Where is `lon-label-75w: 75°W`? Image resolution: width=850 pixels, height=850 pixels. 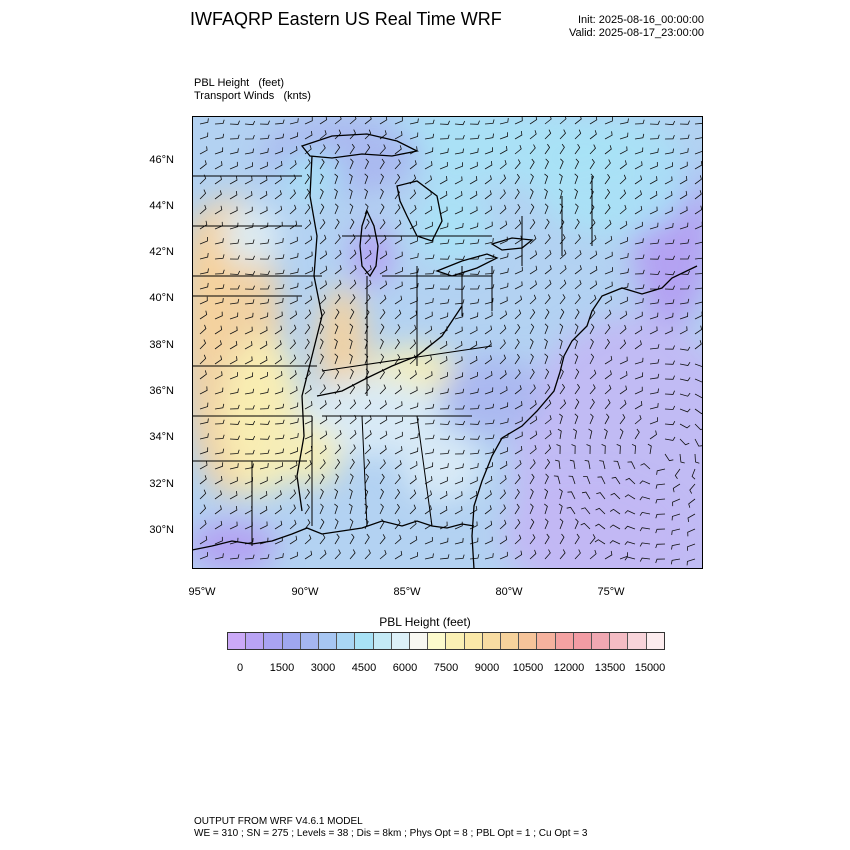 lon-label-75w: 75°W is located at coordinates (611, 592).